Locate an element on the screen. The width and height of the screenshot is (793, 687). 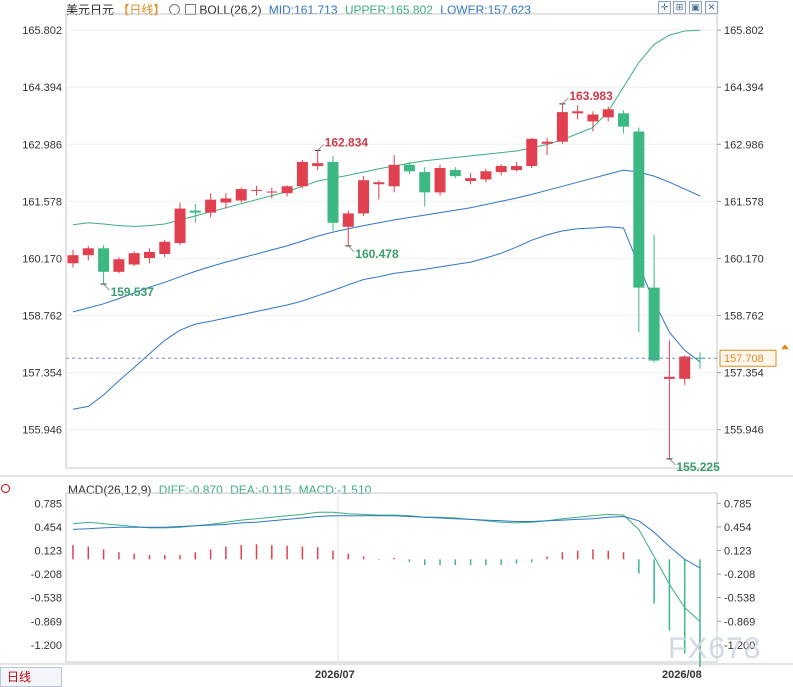
extreme-label: 155.225 is located at coordinates (698, 467).